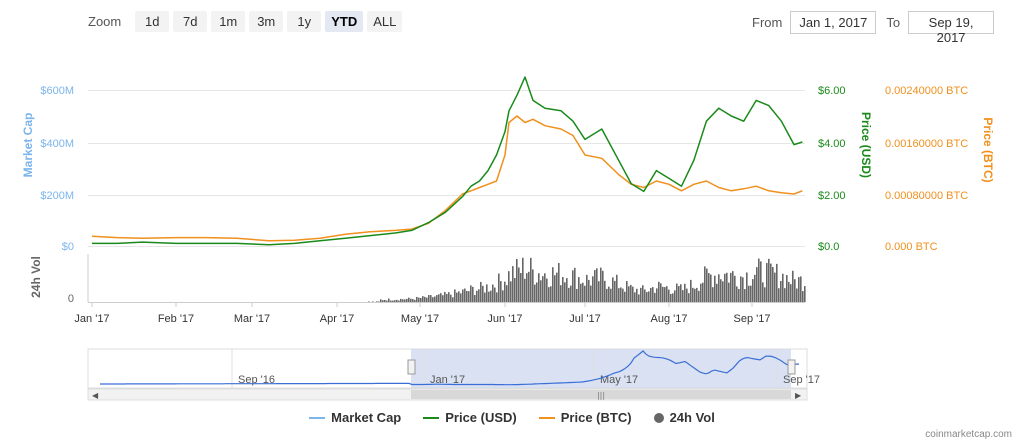 The width and height of the screenshot is (1024, 446). I want to click on zoom-1y-button: 1y, so click(304, 21).